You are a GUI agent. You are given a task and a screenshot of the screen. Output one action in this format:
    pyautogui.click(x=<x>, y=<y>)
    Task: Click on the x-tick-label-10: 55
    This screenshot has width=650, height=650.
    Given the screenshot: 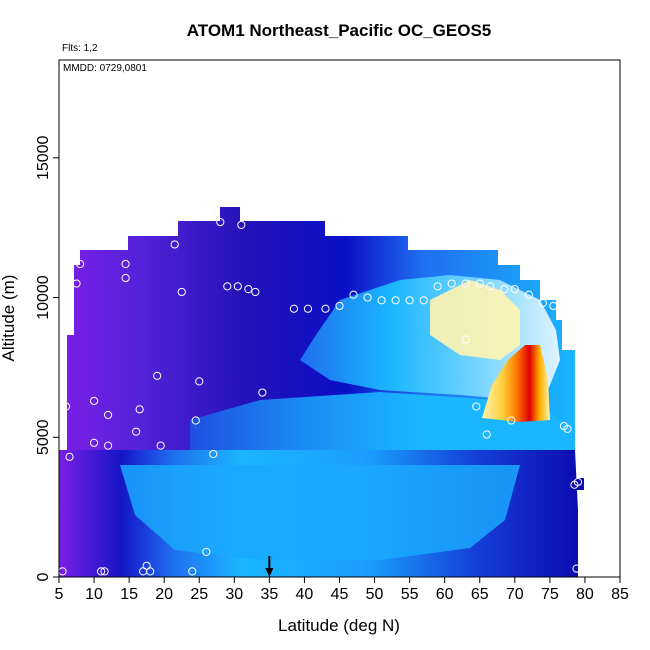 What is the action you would take?
    pyautogui.click(x=410, y=594)
    